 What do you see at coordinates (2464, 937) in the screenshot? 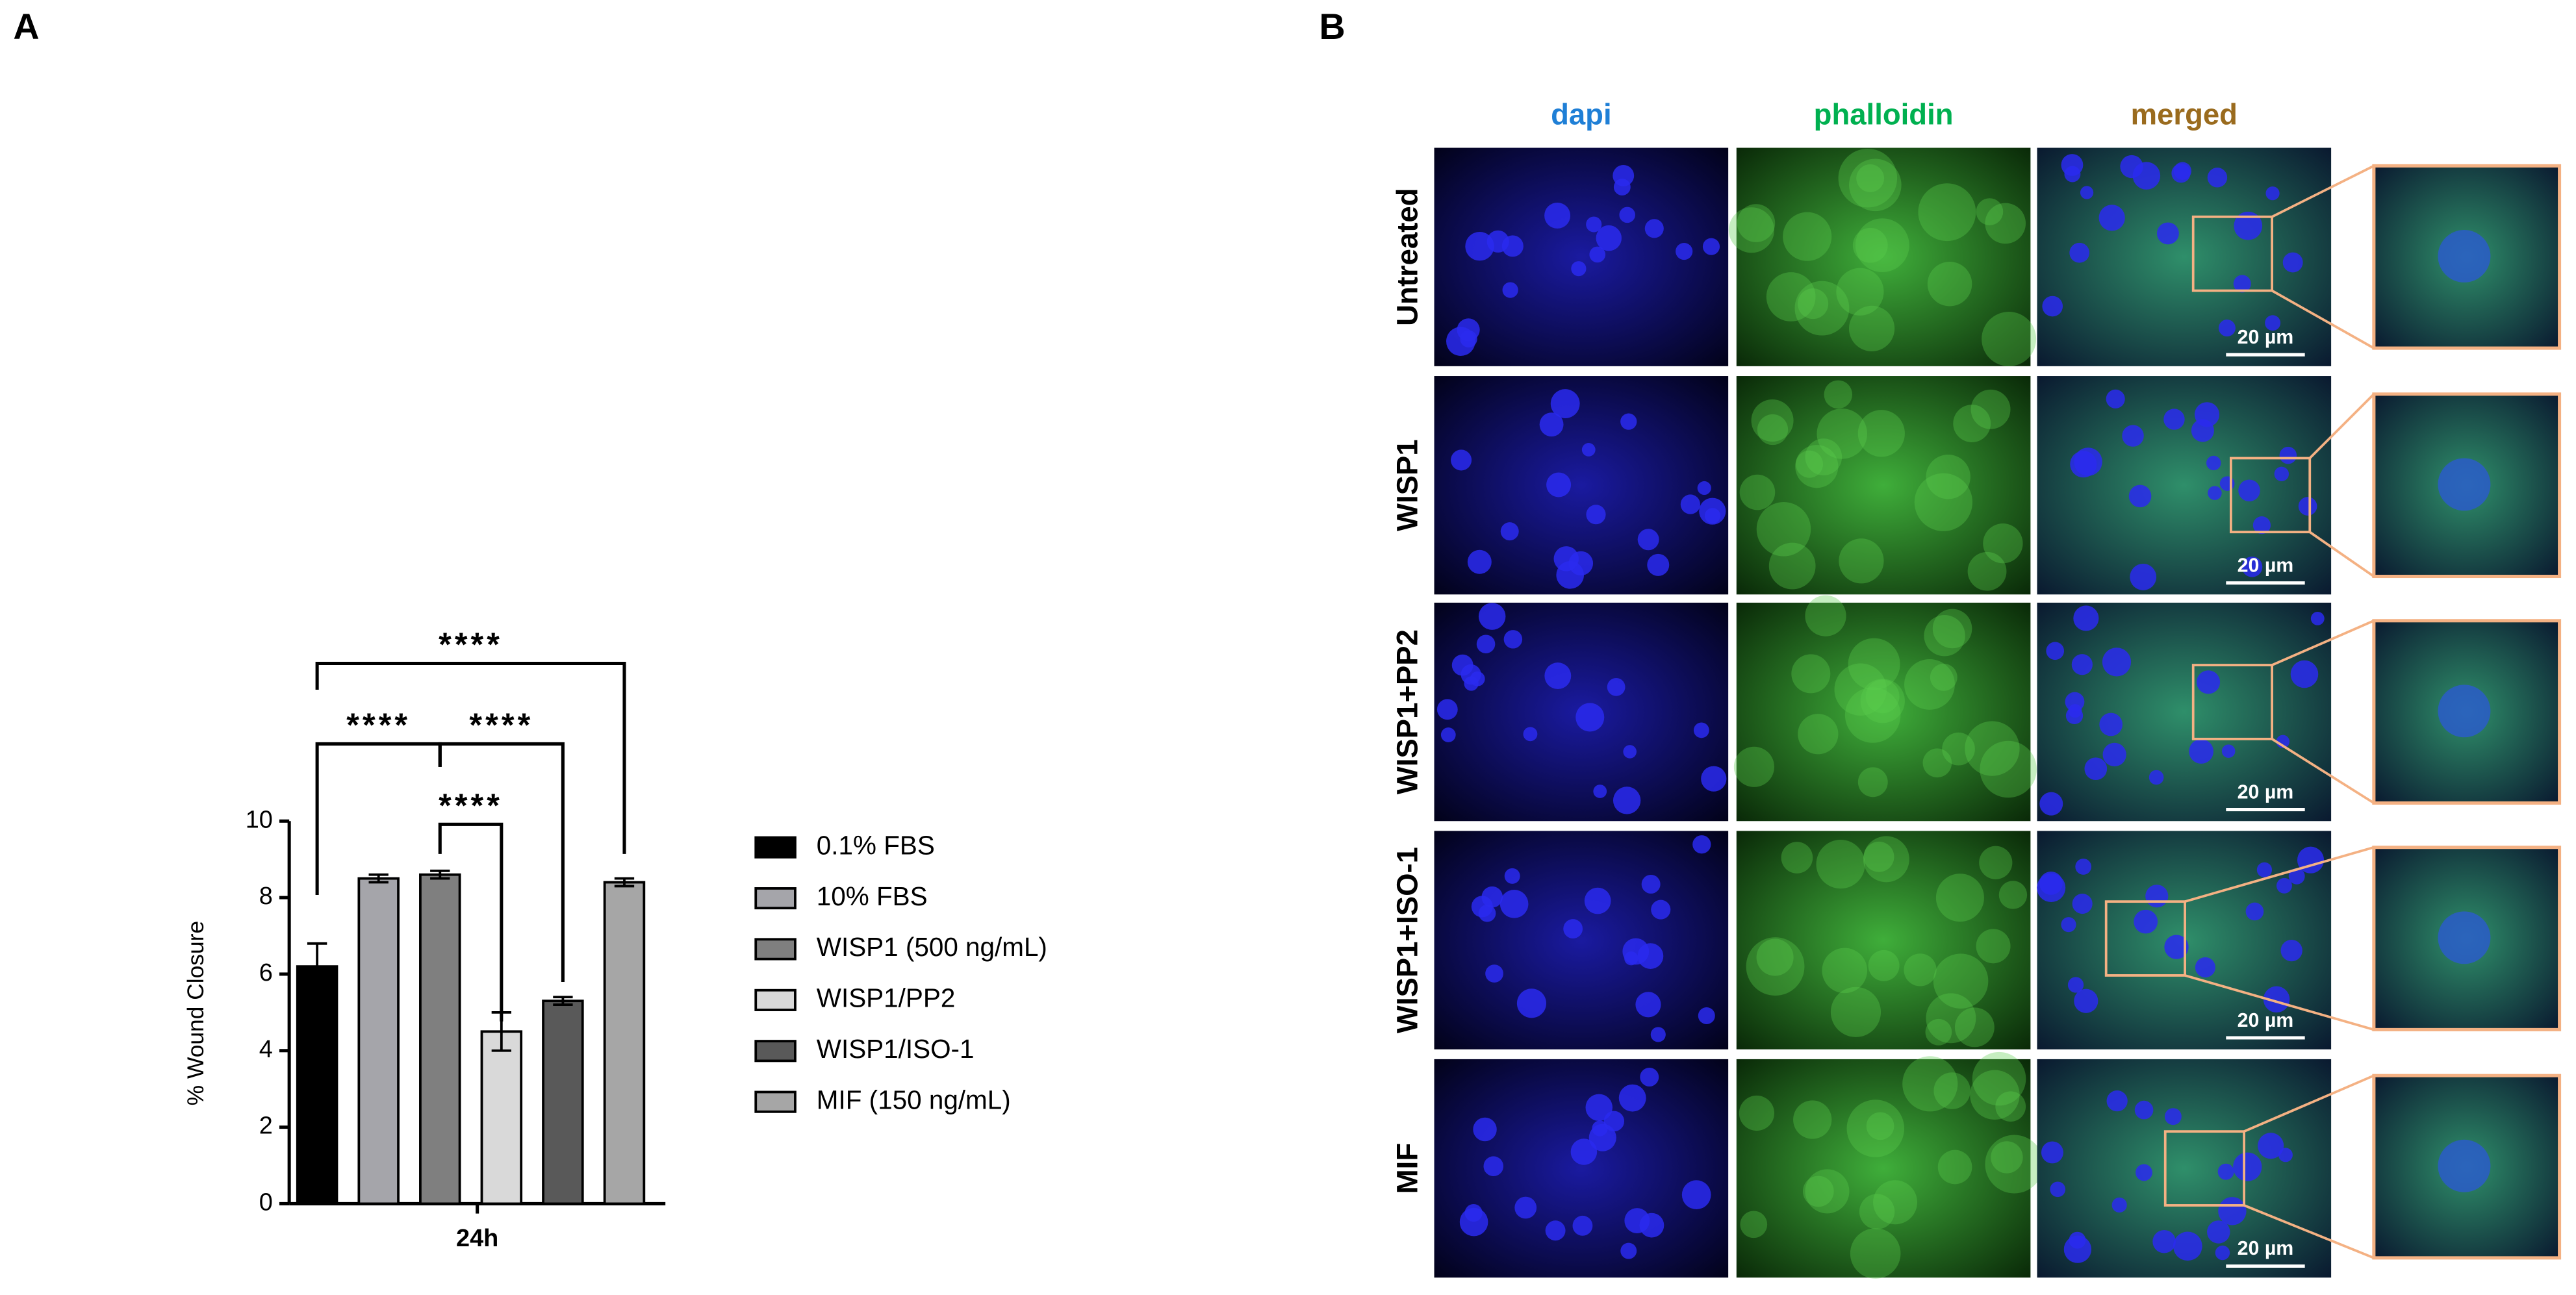
I see `zoom-nucleus` at bounding box center [2464, 937].